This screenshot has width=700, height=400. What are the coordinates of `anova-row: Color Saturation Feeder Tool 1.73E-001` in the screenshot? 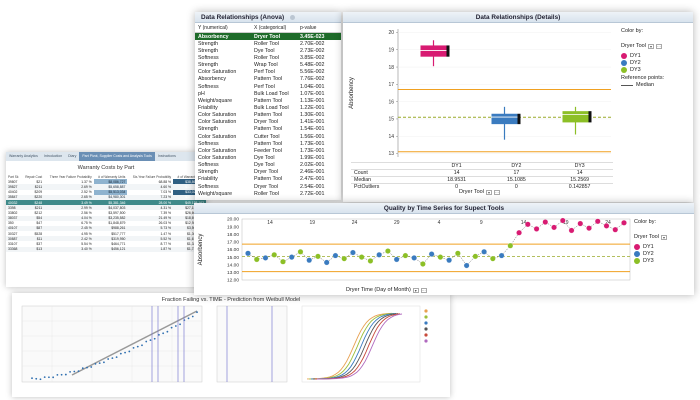 It's located at (268, 150).